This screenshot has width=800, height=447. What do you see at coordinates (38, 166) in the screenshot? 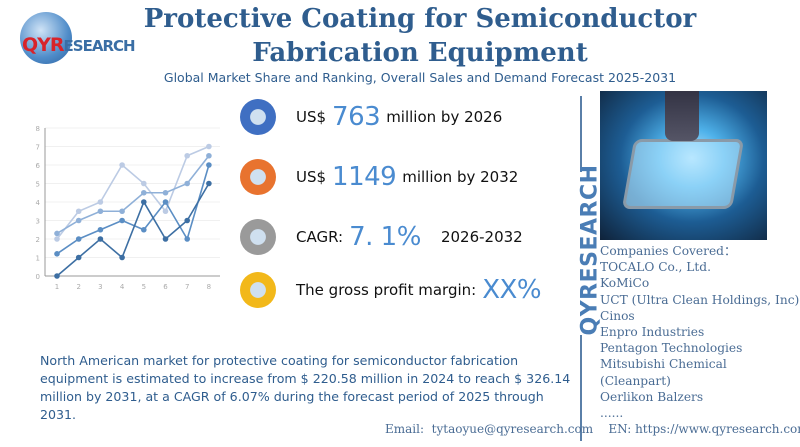
I see `y-tick-label: 6` at bounding box center [38, 166].